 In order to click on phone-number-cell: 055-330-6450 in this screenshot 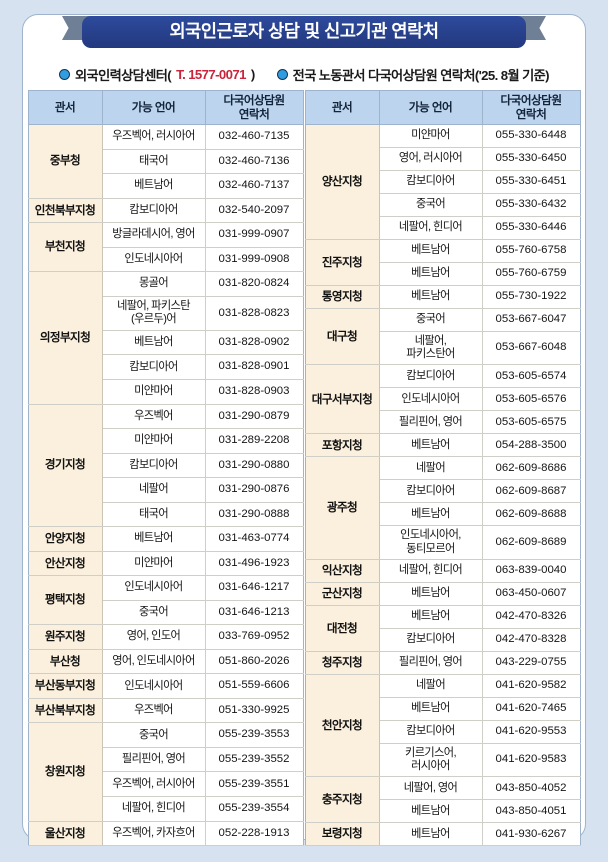, I will do `click(531, 159)`.